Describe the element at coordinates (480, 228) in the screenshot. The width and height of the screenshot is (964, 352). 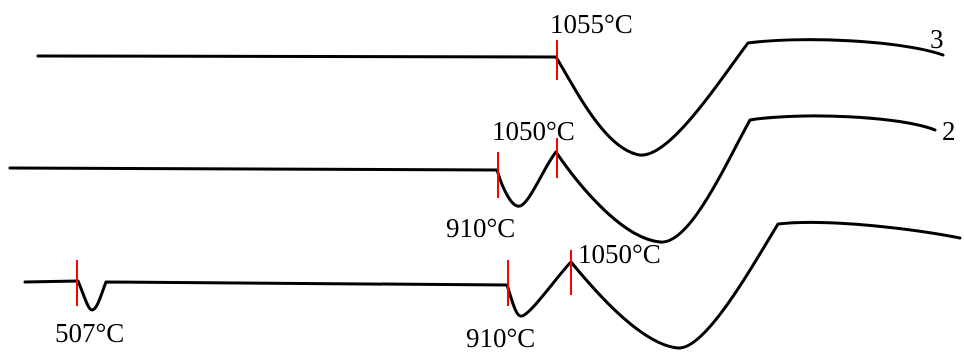
I see `peak-label-910: 910°C` at that location.